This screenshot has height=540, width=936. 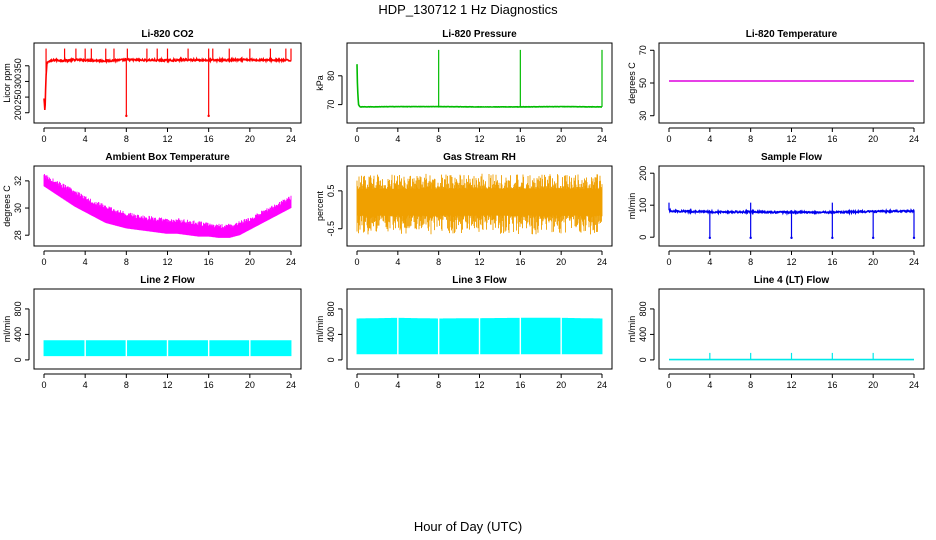 I want to click on panel-title: Ambient Box Temperature, so click(x=167, y=157).